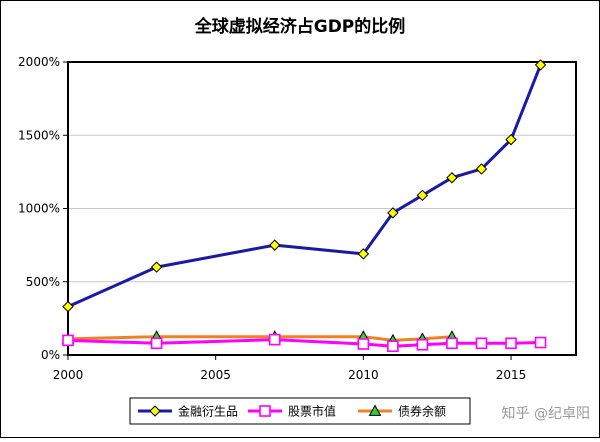  I want to click on legend-item: 股票市值, so click(292, 411).